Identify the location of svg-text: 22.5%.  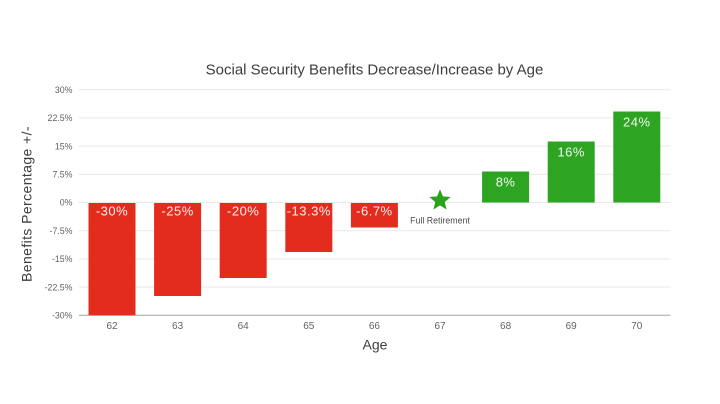
(60, 118).